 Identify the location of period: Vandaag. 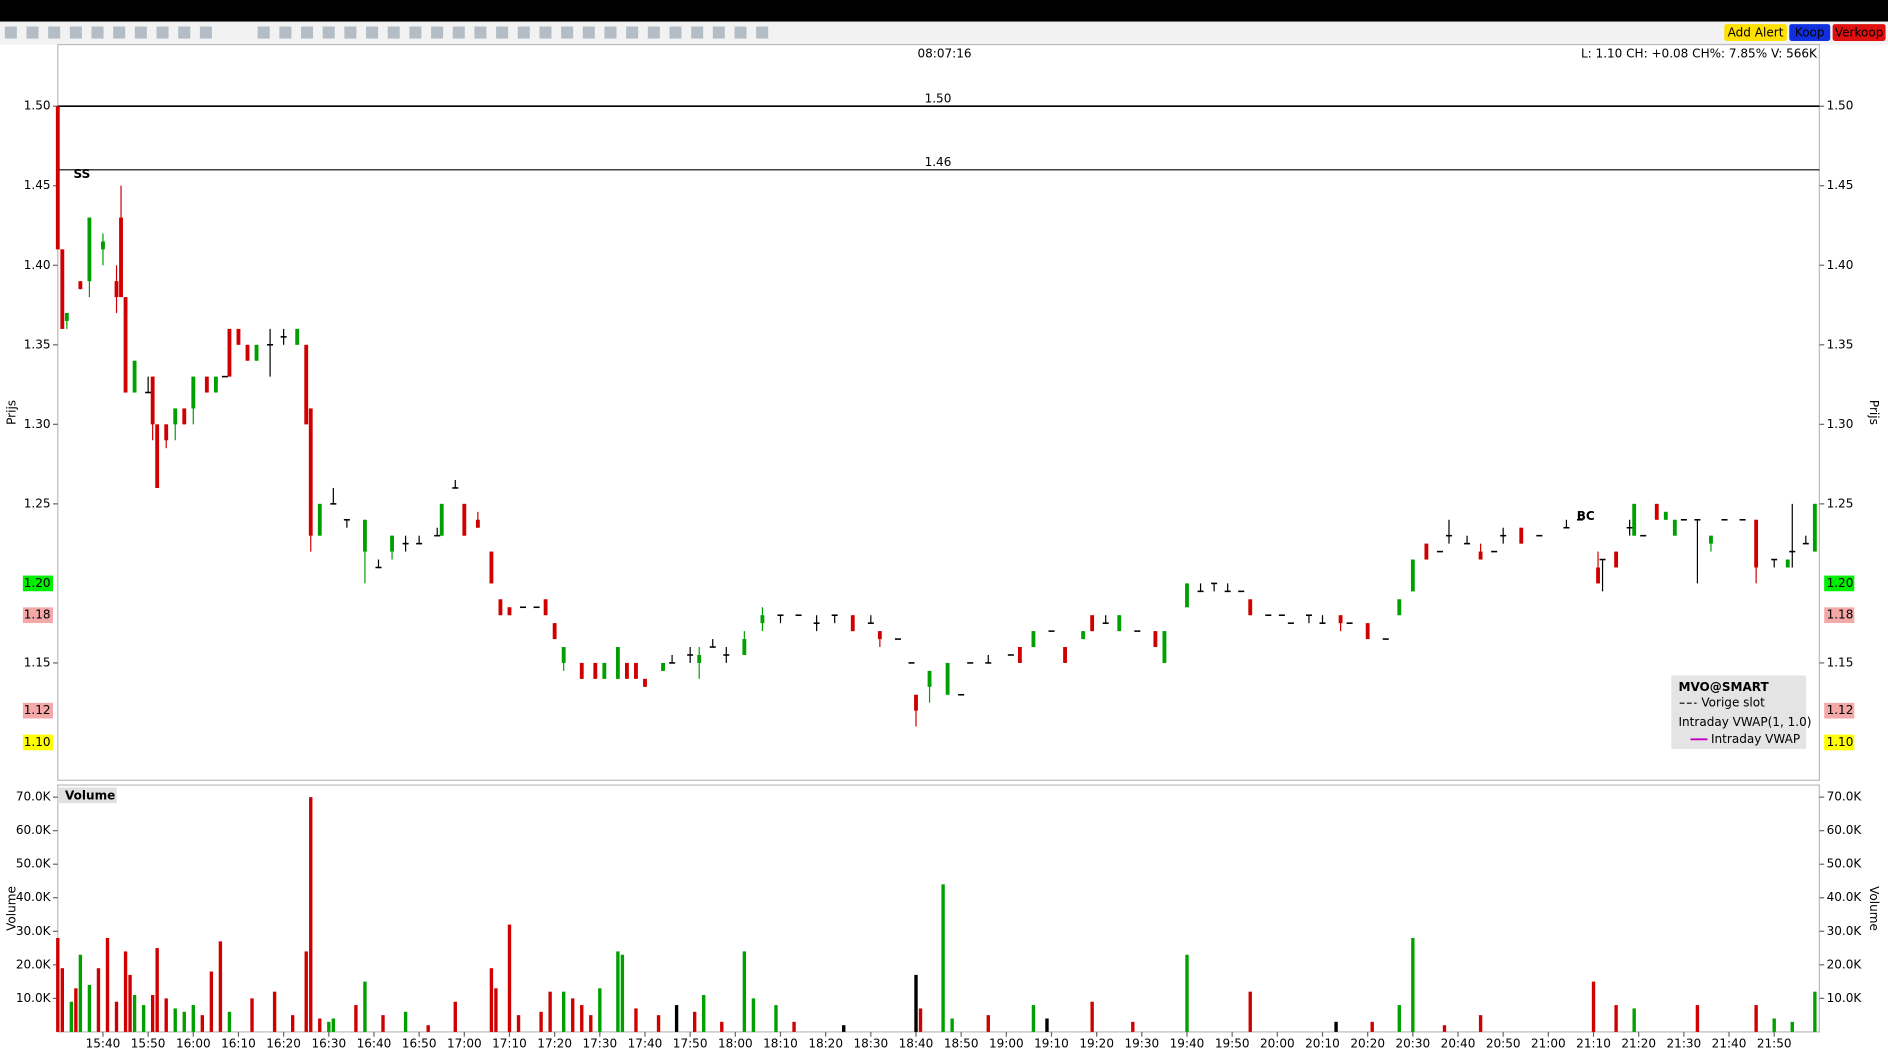
(1689, 10).